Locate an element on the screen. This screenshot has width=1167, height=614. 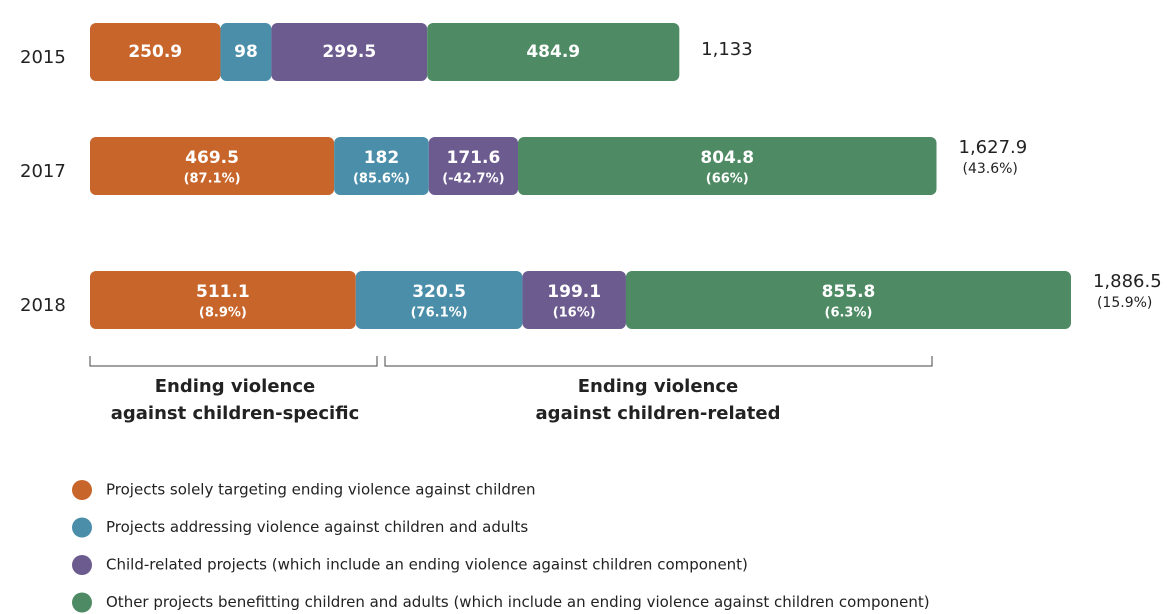
segment-label: 199.1 is located at coordinates (574, 292).